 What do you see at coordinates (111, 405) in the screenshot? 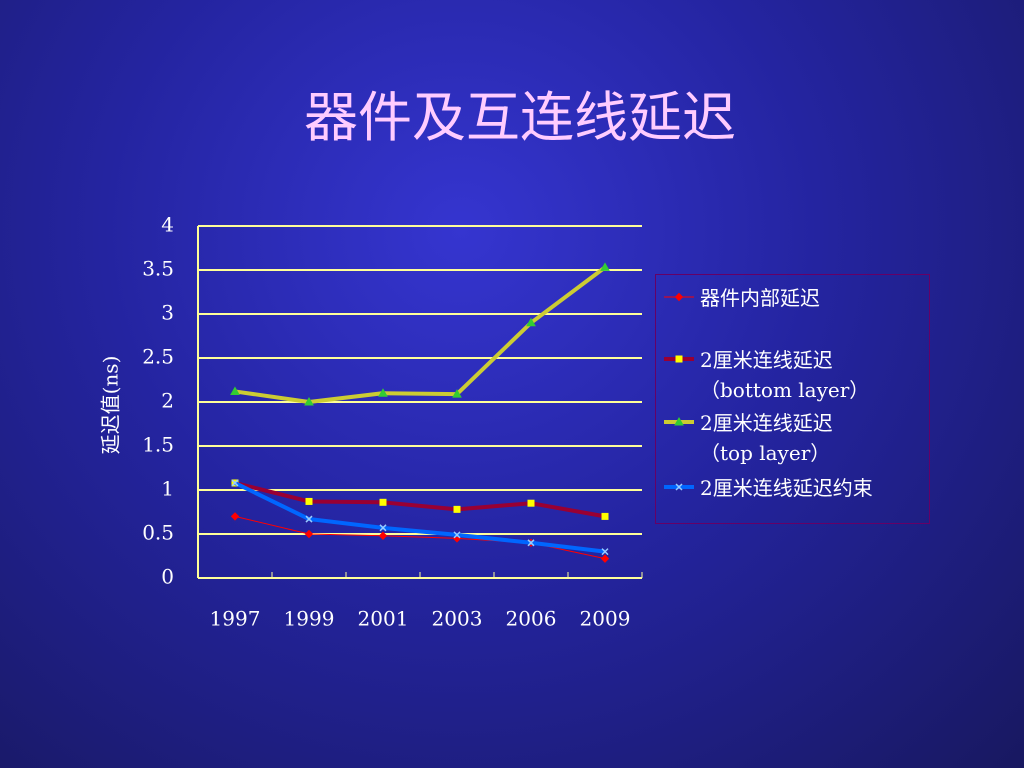
I see `y-axis-label: 延迟值(ns)` at bounding box center [111, 405].